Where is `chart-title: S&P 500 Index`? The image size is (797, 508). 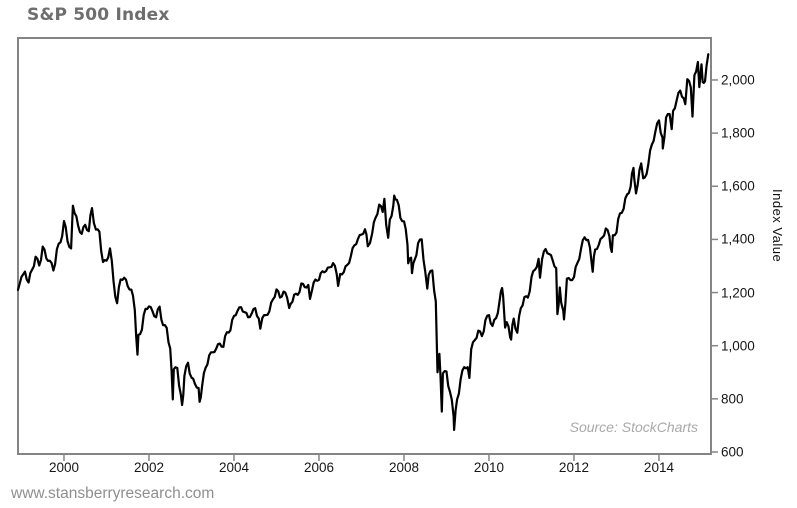
chart-title: S&P 500 Index is located at coordinates (98, 15).